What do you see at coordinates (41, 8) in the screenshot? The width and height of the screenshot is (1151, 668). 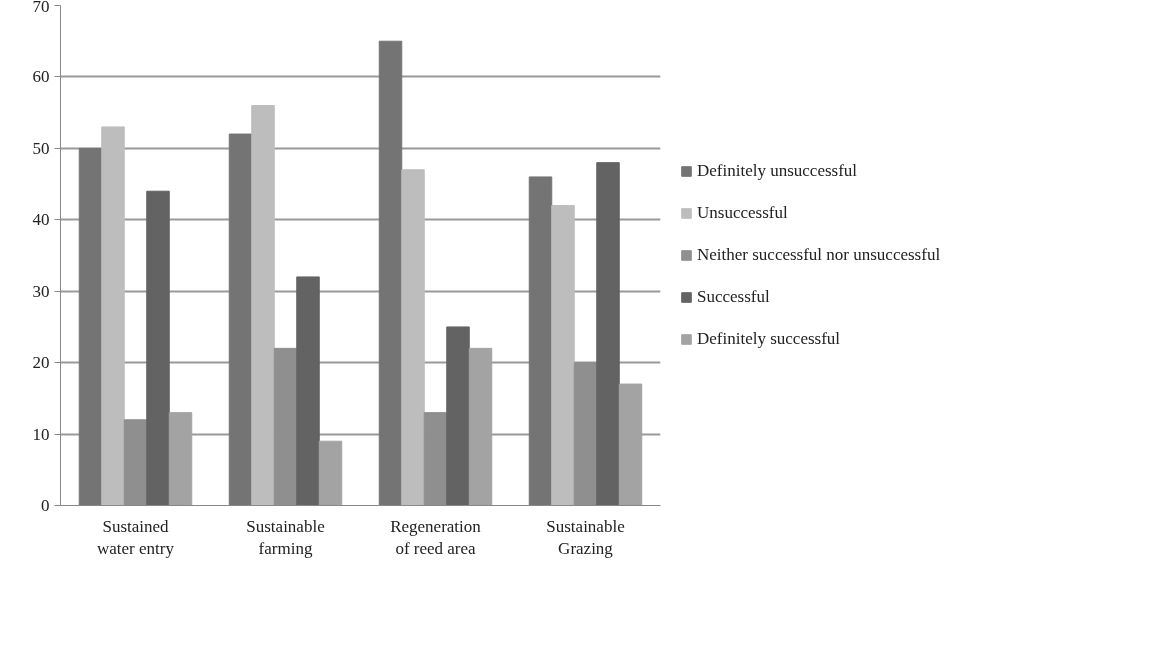 I see `y-tick-label: 70` at bounding box center [41, 8].